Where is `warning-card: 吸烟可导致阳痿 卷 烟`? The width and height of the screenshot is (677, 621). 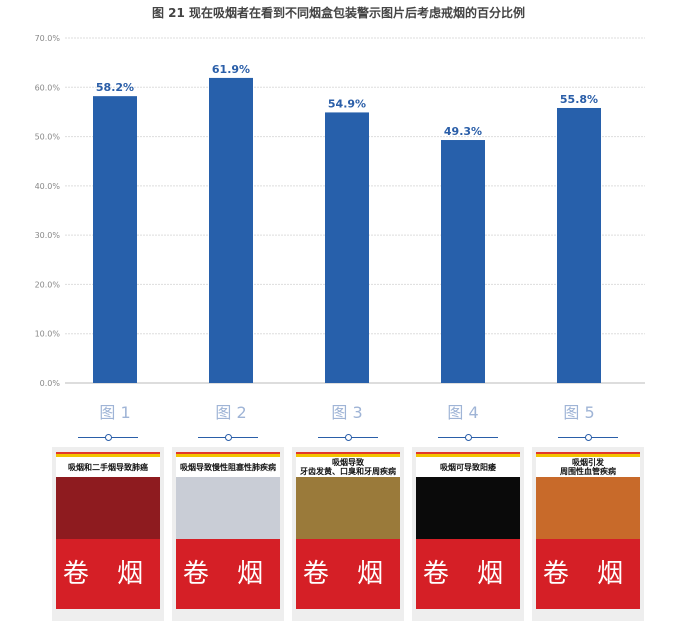
warning-card: 吸烟可导致阳痿 卷 烟 is located at coordinates (468, 534).